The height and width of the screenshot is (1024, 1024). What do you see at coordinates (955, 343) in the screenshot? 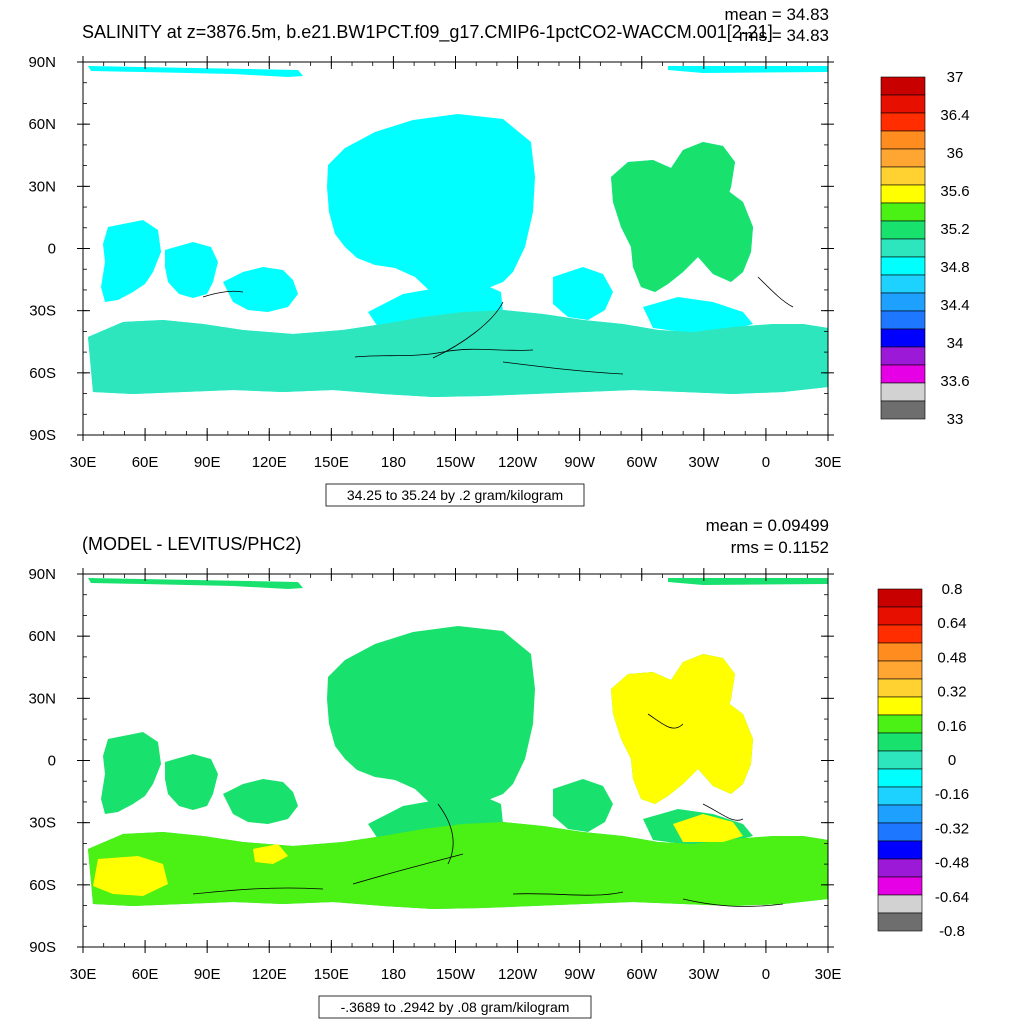
I see `colorbar-label: 34` at bounding box center [955, 343].